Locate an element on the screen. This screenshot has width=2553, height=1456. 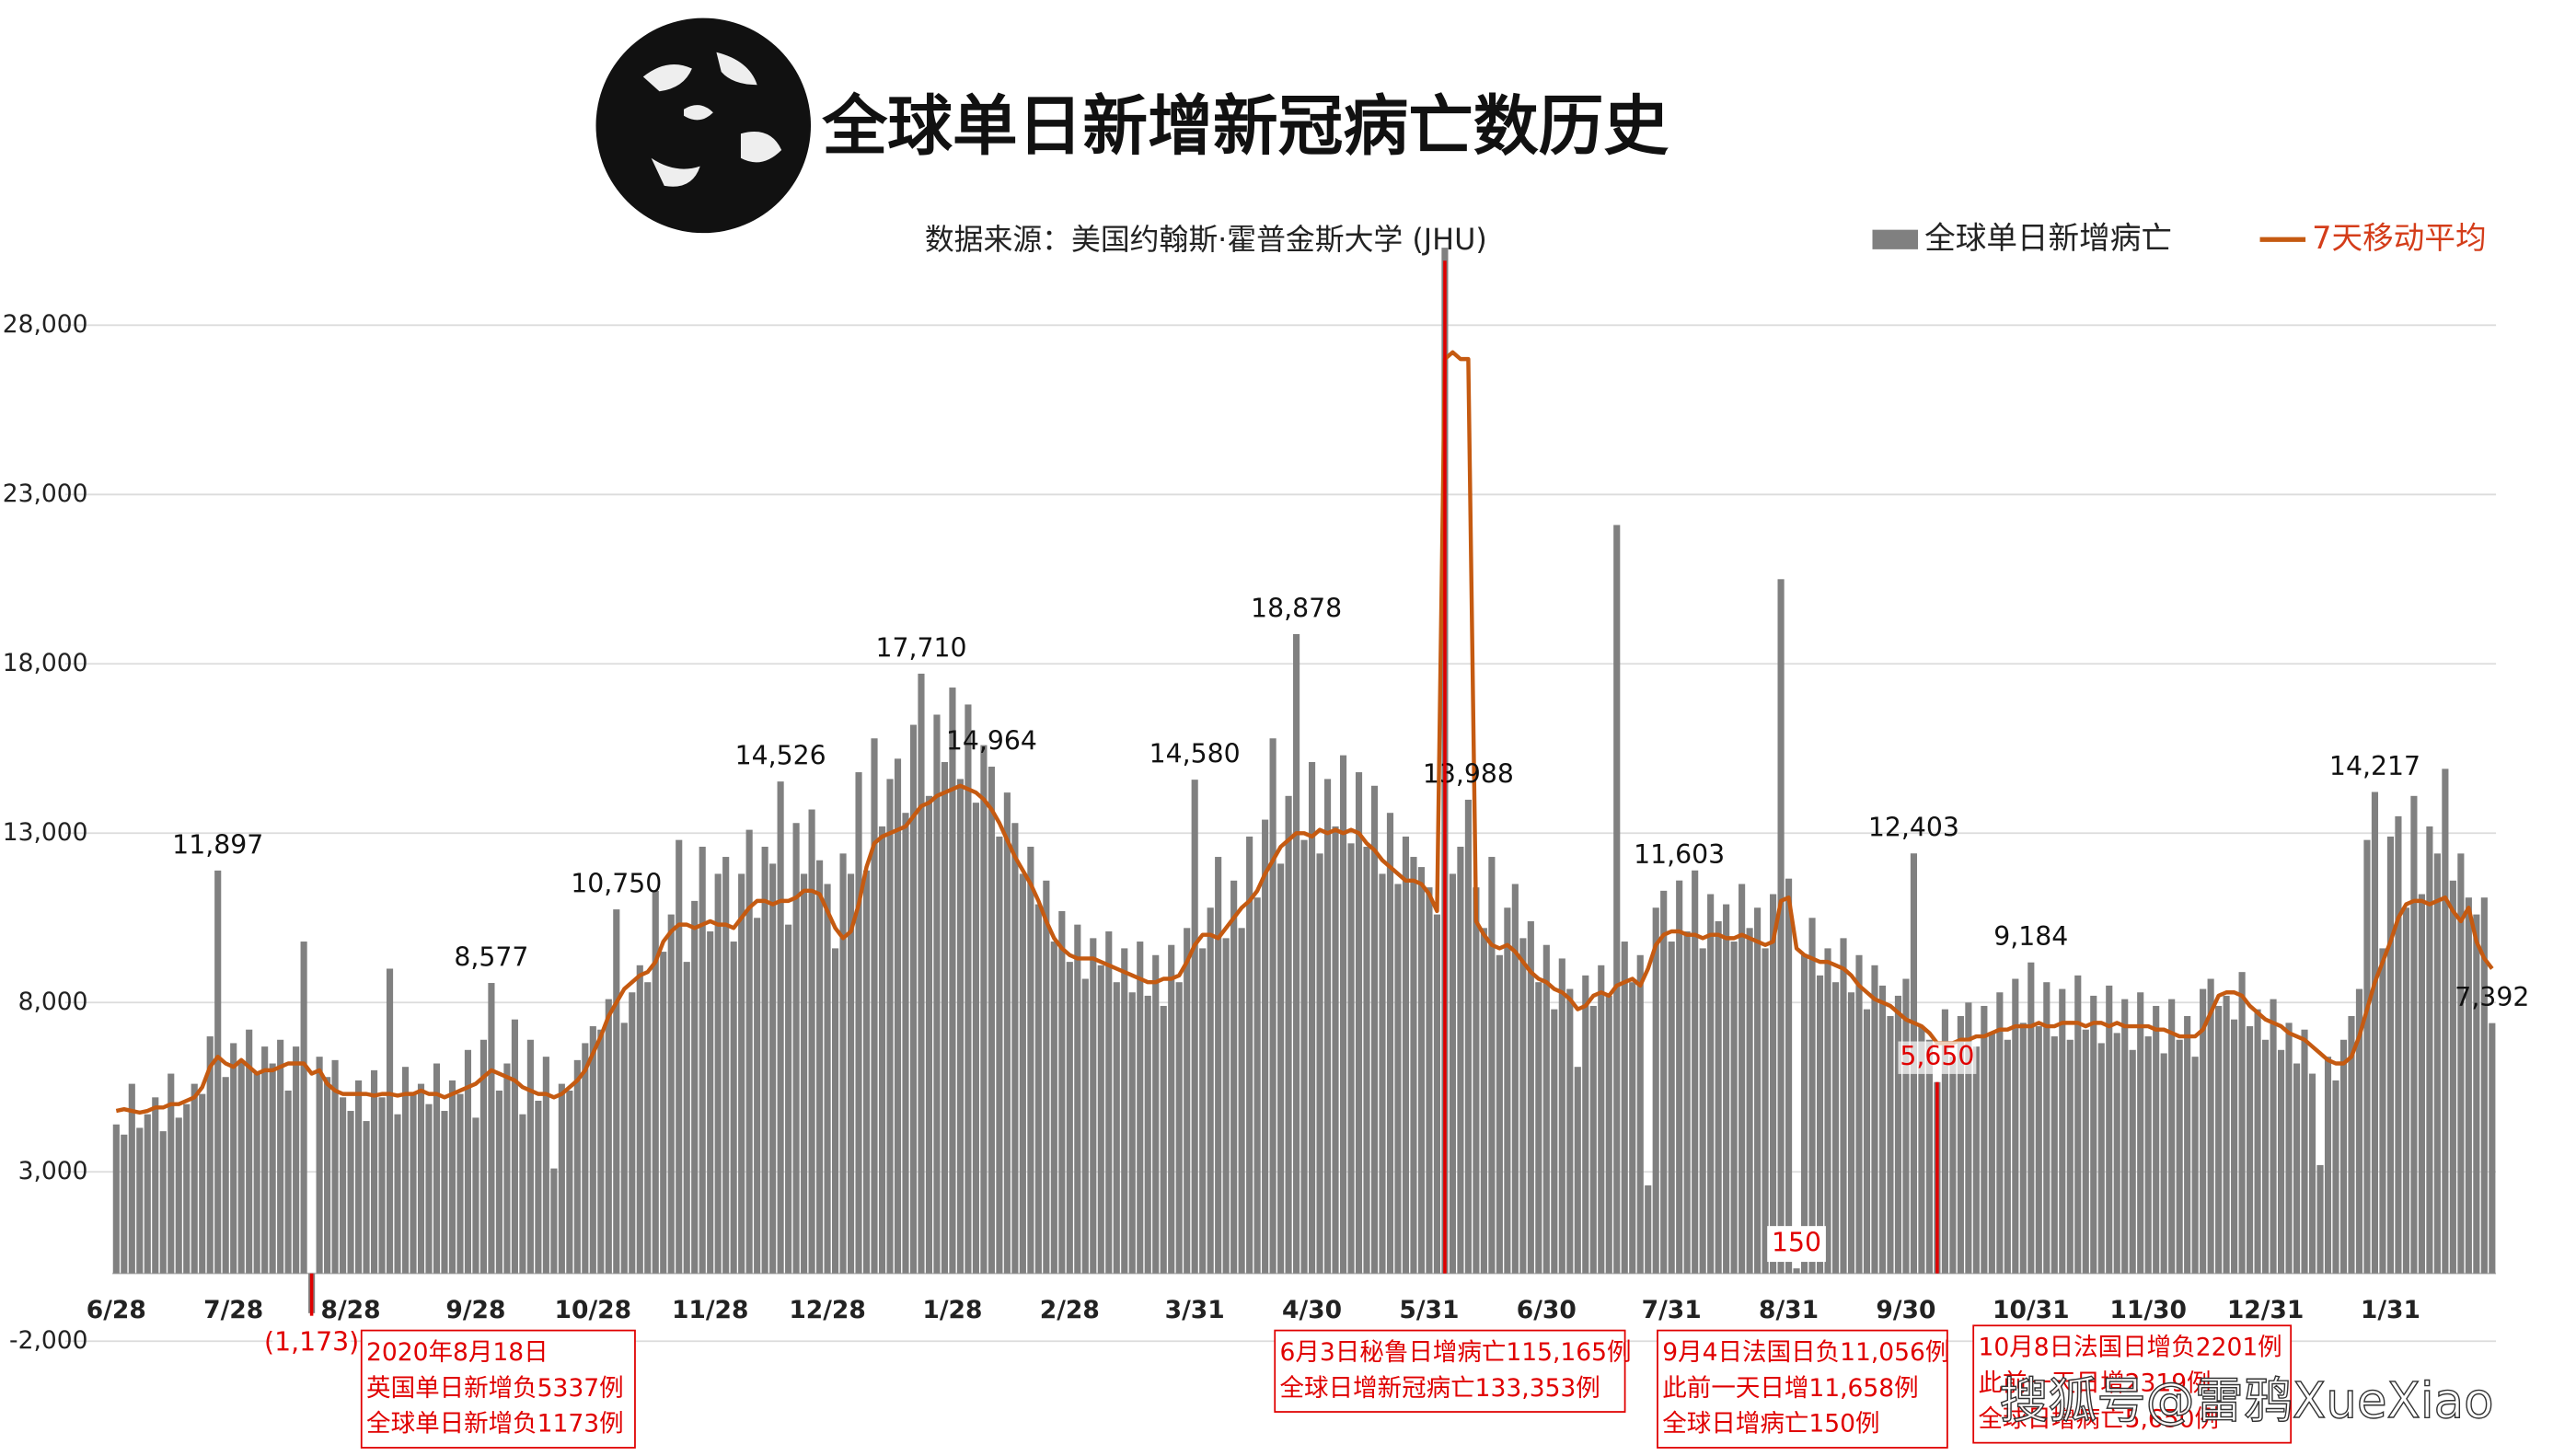
data-label: 12,403 is located at coordinates (1913, 828).